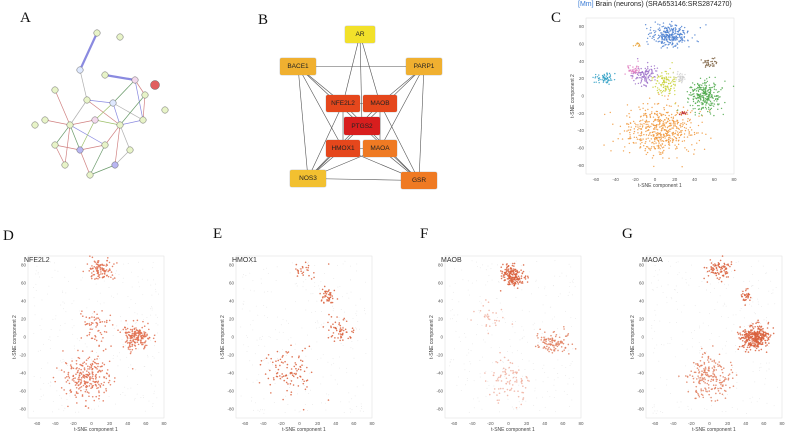 This screenshot has height=436, width=791. I want to click on x-tick-label: 20, so click(527, 423).